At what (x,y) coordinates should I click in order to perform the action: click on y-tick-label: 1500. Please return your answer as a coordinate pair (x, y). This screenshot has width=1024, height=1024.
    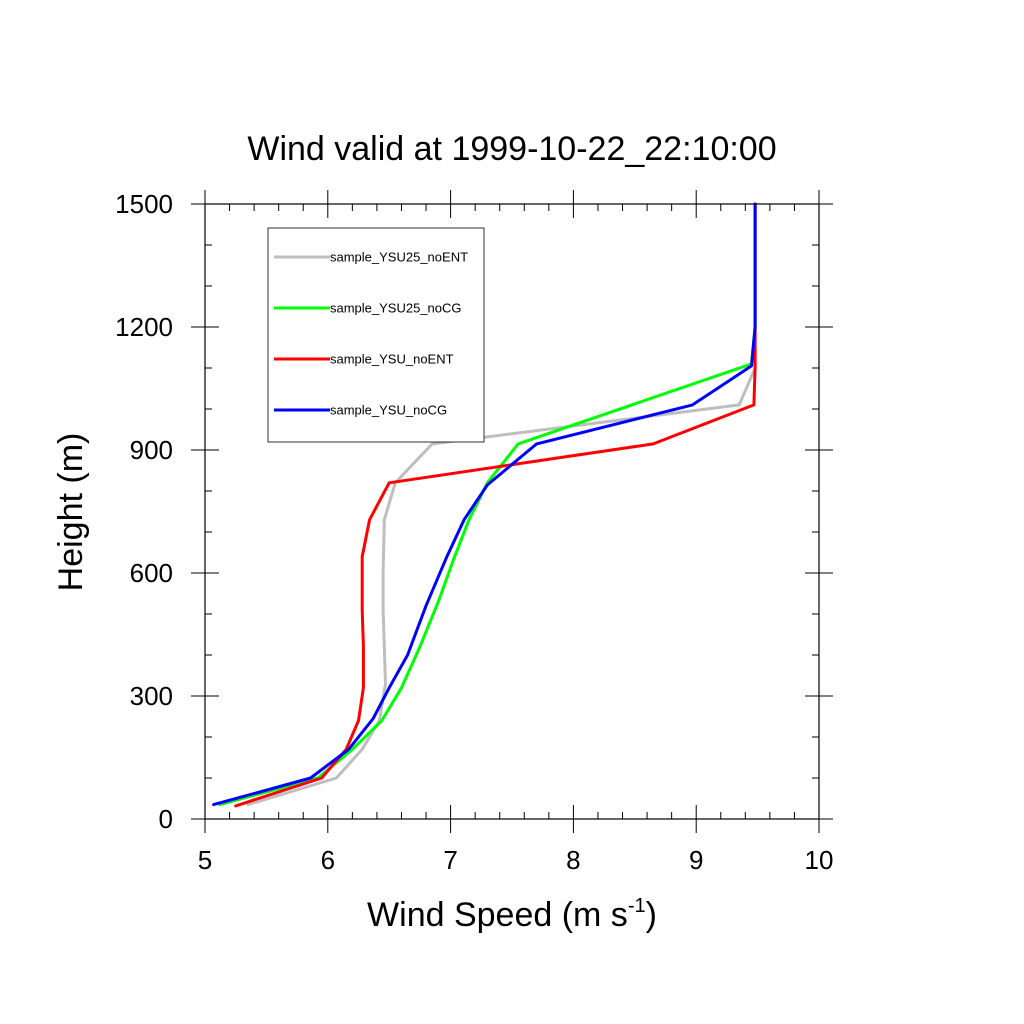
    Looking at the image, I should click on (144, 204).